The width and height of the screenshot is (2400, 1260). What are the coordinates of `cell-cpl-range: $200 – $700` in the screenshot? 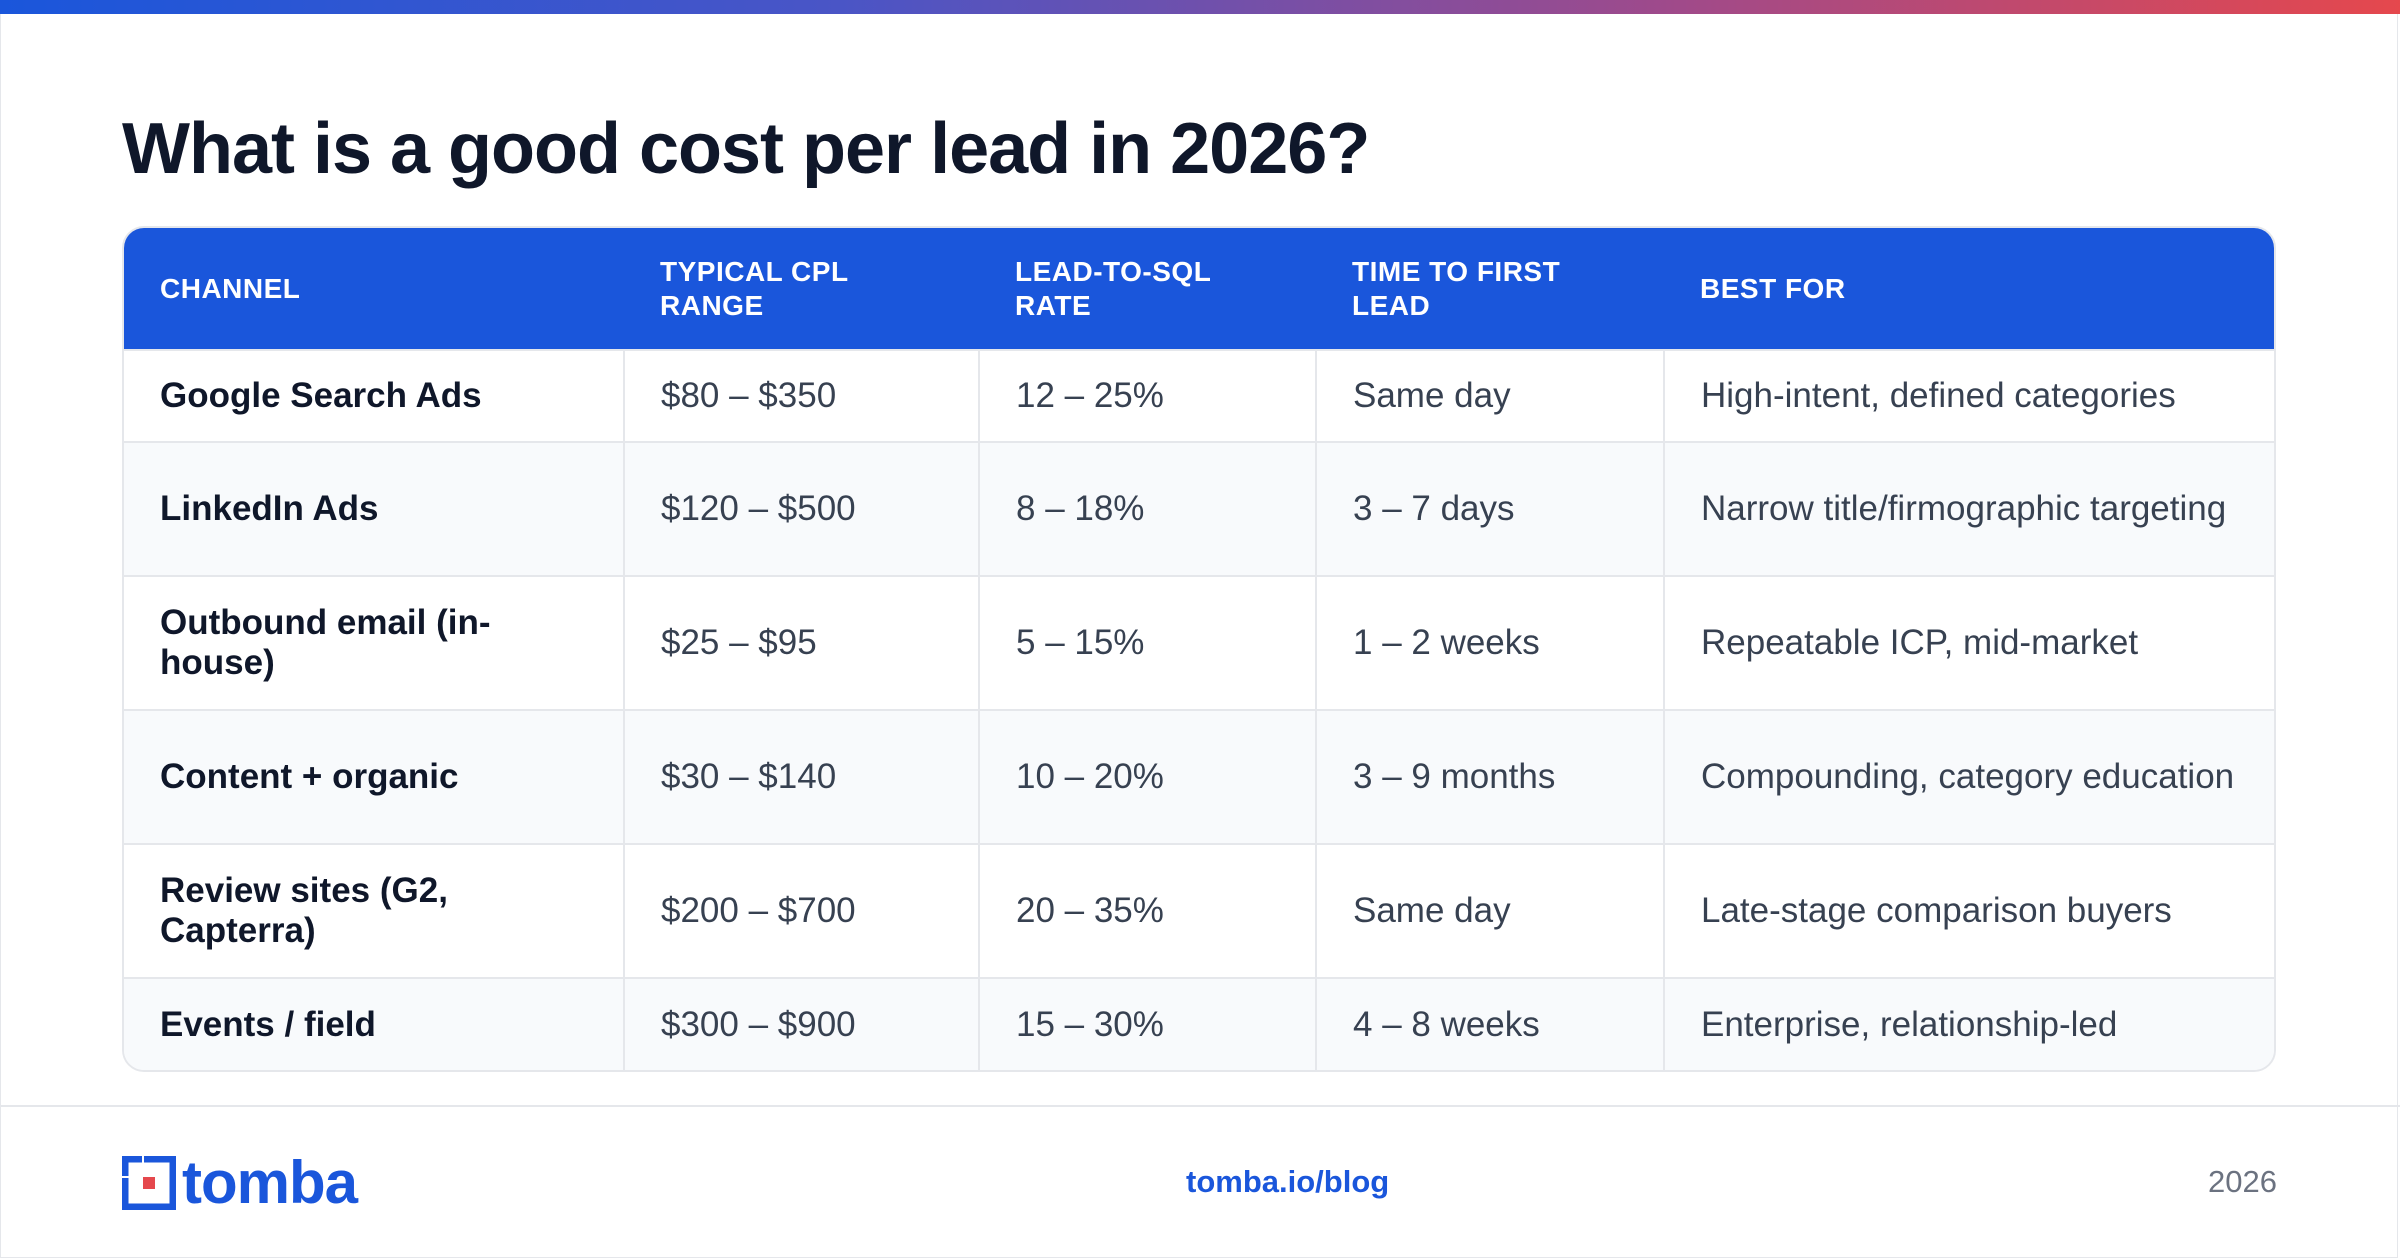 It's located at (802, 910).